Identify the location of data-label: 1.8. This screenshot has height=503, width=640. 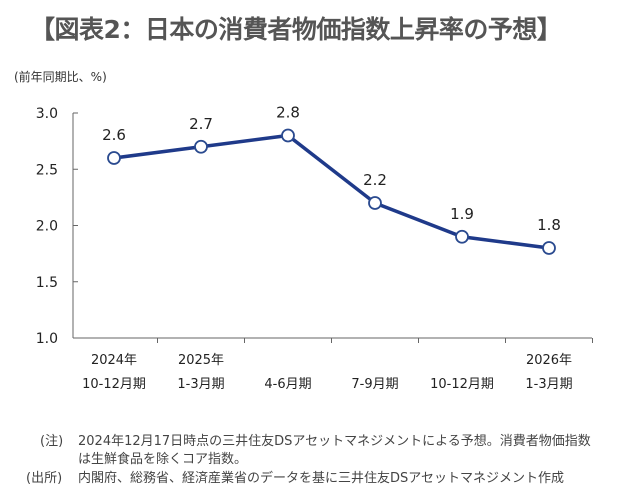
(549, 225).